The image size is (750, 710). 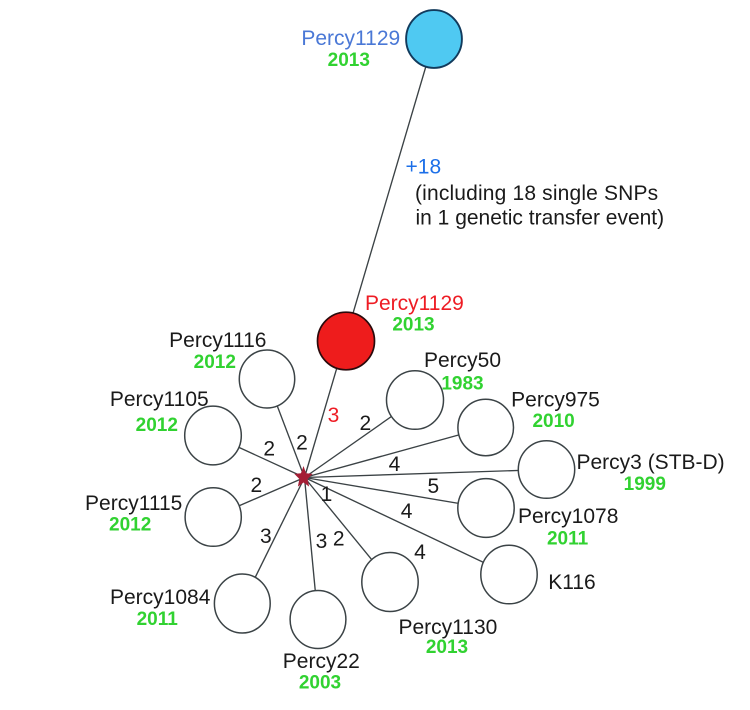 What do you see at coordinates (462, 360) in the screenshot?
I see `svg-text: Percy50` at bounding box center [462, 360].